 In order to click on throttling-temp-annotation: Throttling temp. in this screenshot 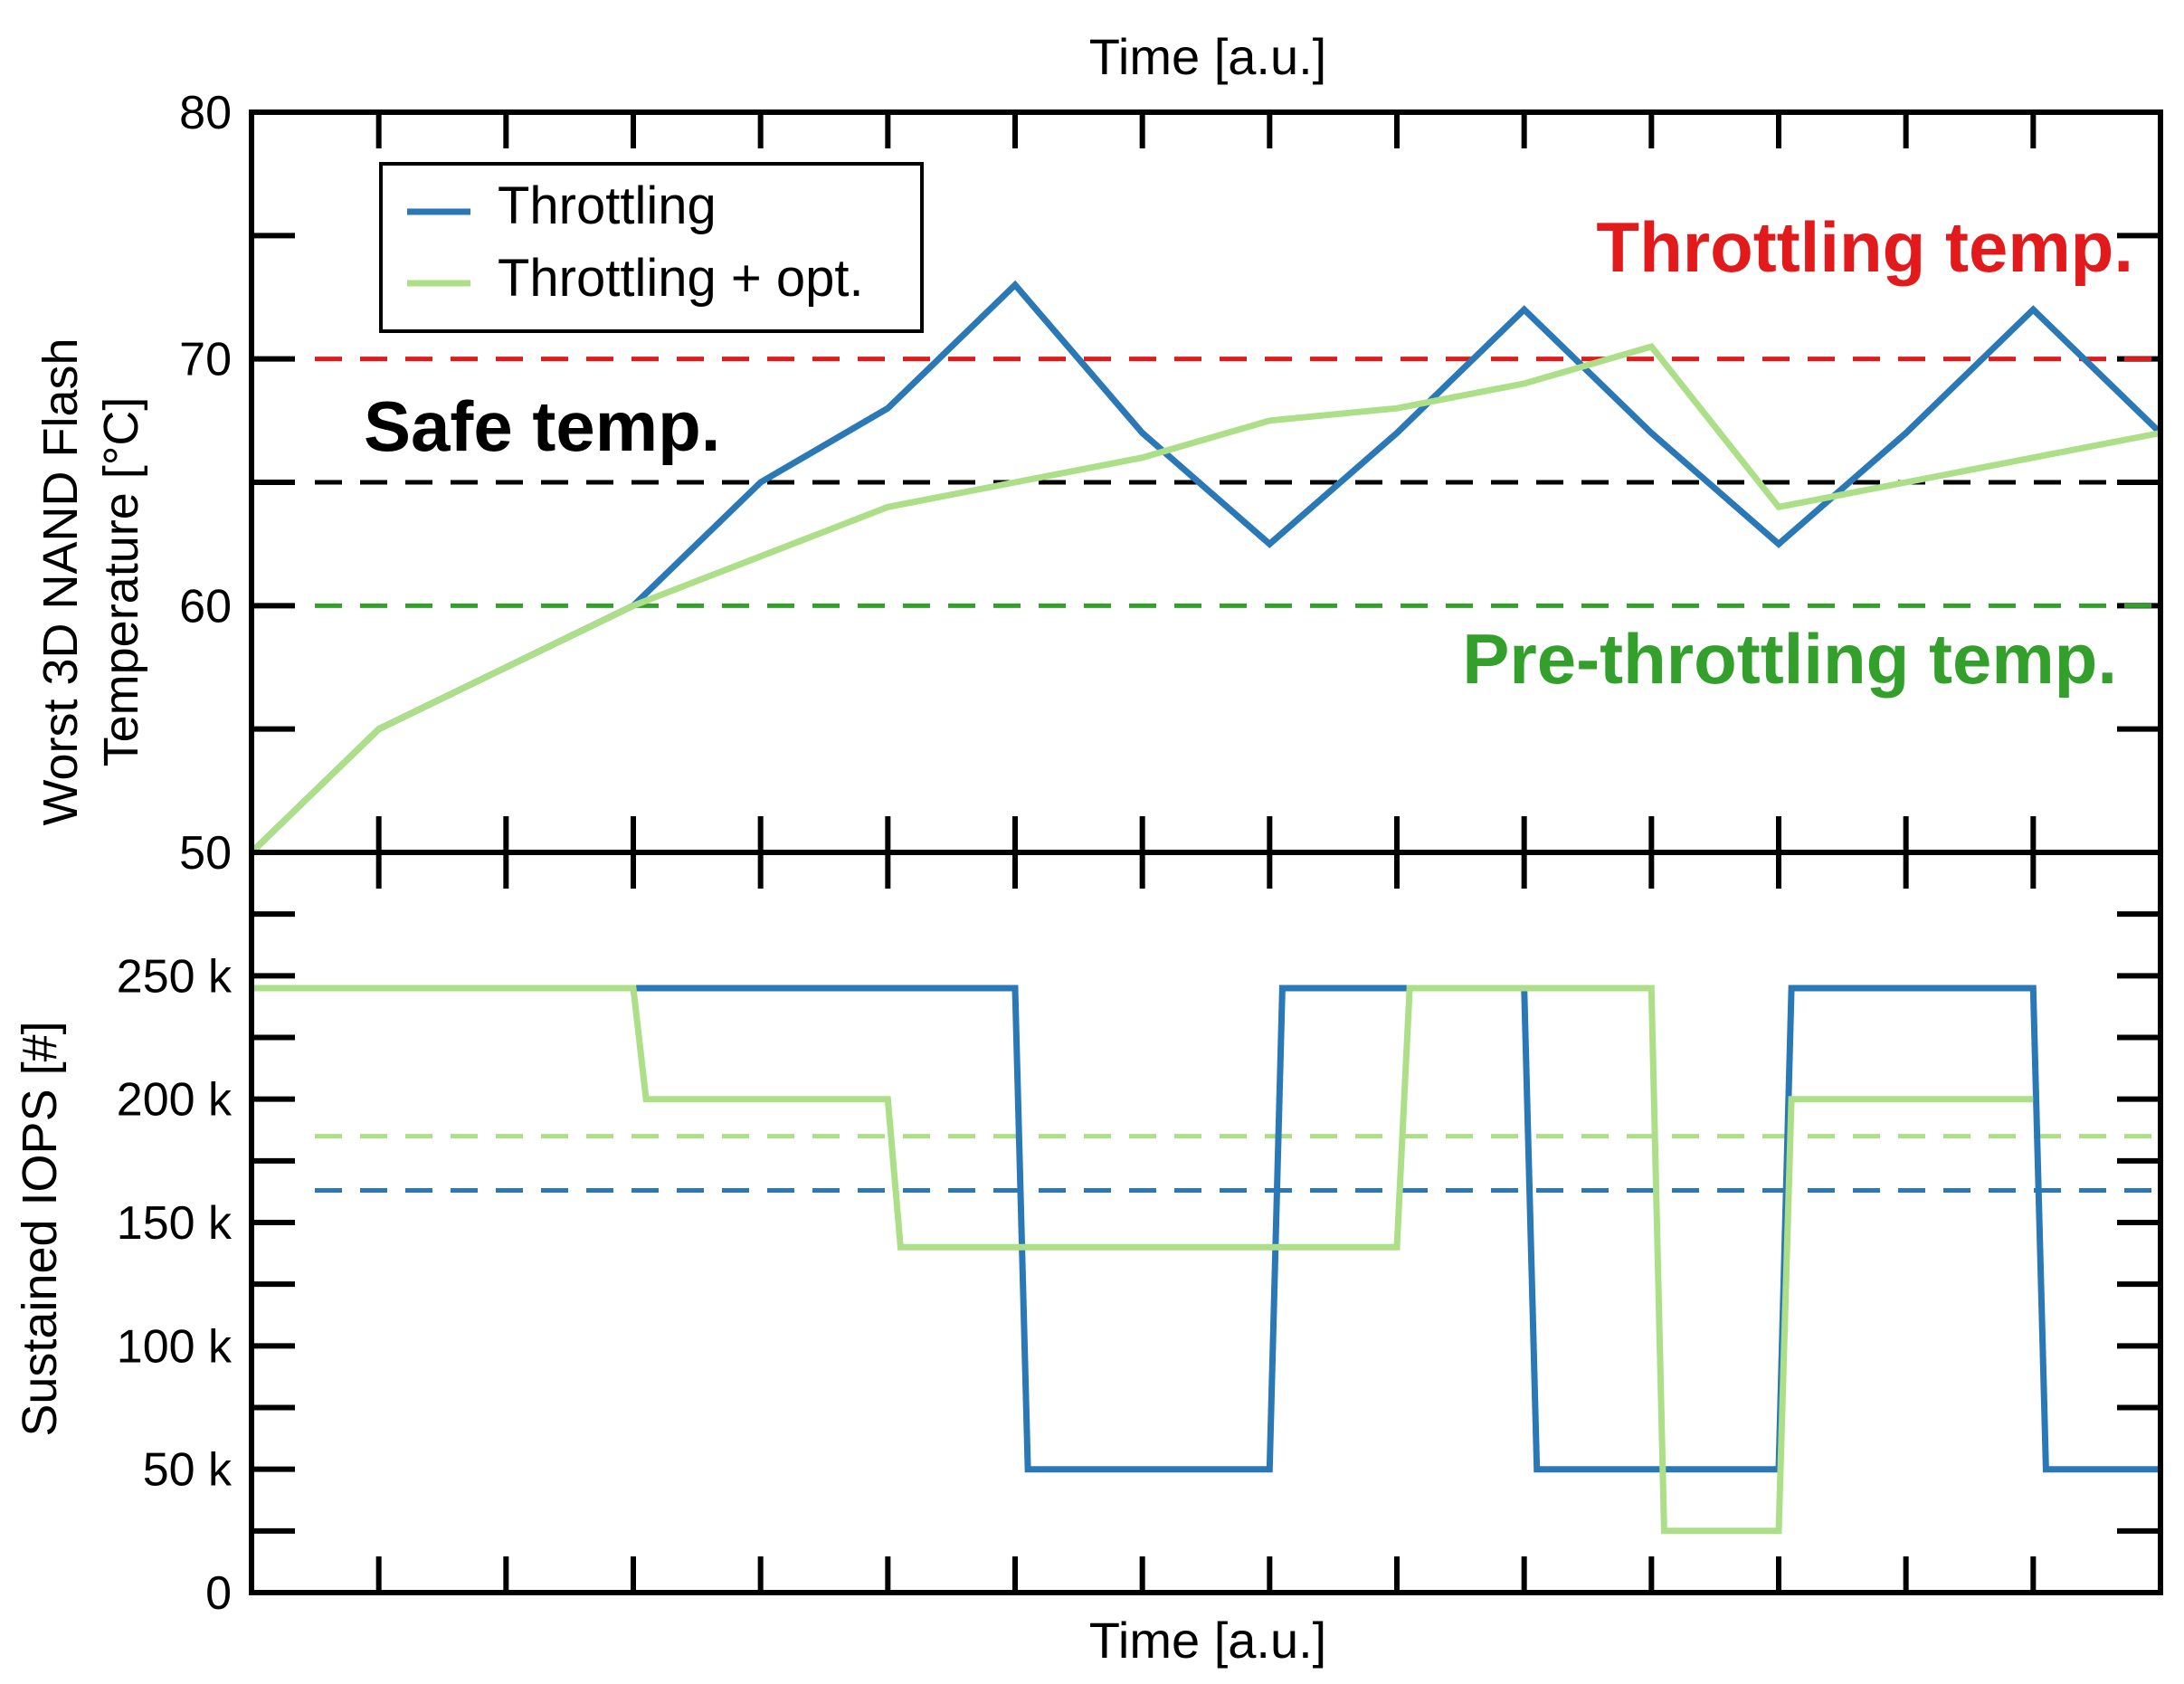, I will do `click(1865, 247)`.